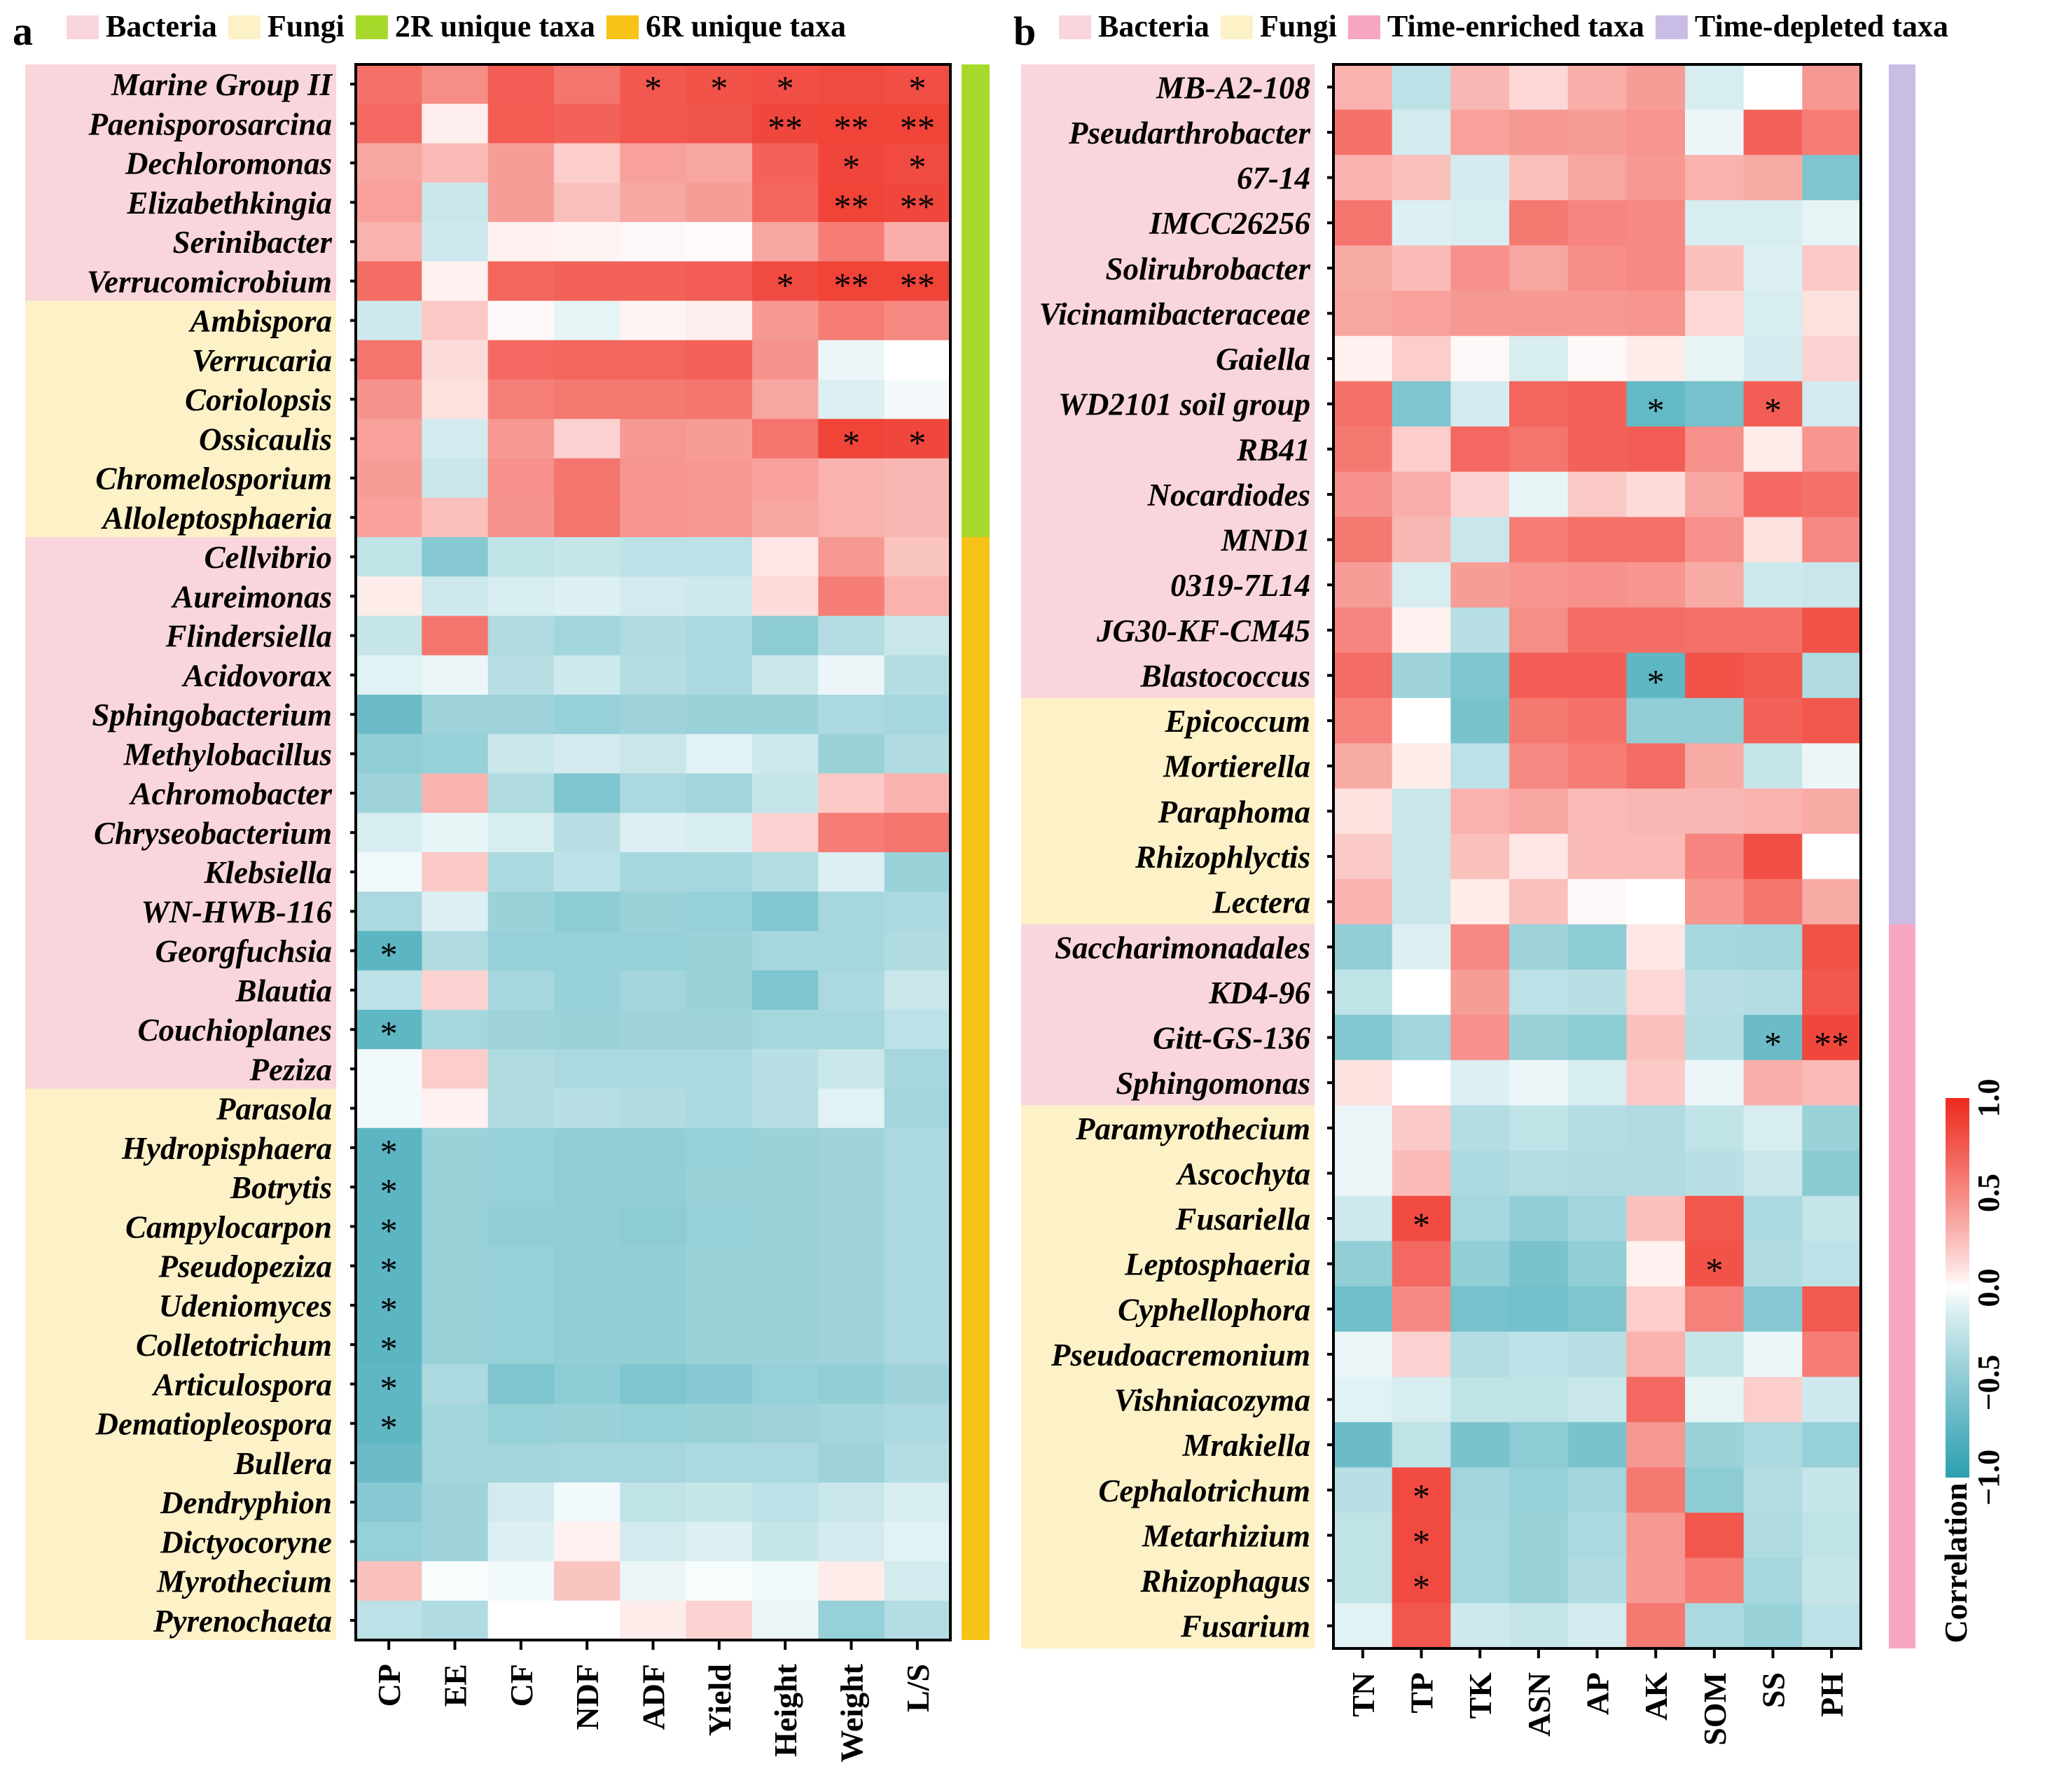 Image resolution: width=2045 pixels, height=1792 pixels. What do you see at coordinates (976, 1088) in the screenshot?
I see `group-bar-6r-unique-taxa` at bounding box center [976, 1088].